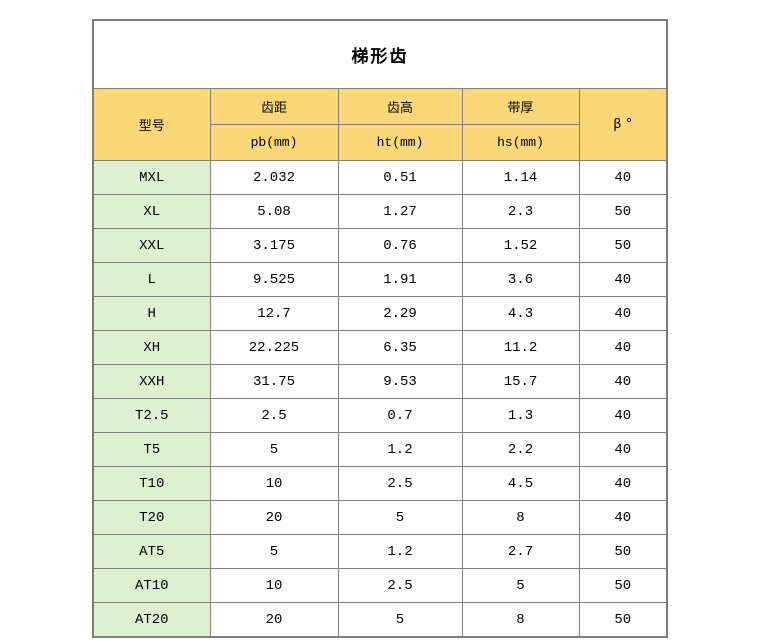  I want to click on belt-thickness-cell: 4.5, so click(520, 483).